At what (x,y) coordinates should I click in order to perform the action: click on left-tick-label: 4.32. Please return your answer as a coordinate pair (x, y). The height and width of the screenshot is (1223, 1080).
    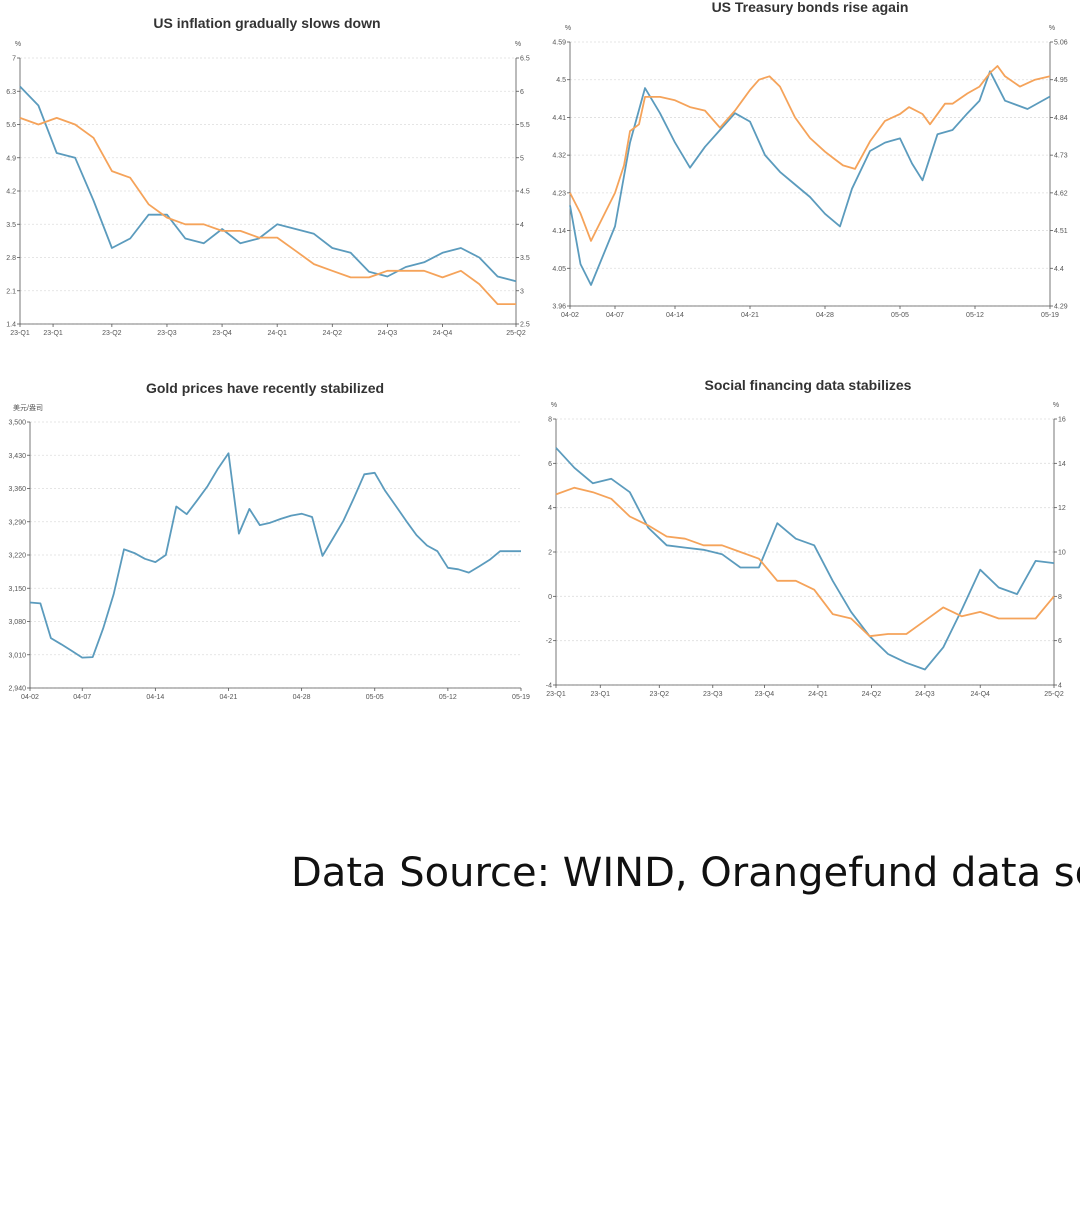
    Looking at the image, I should click on (559, 156).